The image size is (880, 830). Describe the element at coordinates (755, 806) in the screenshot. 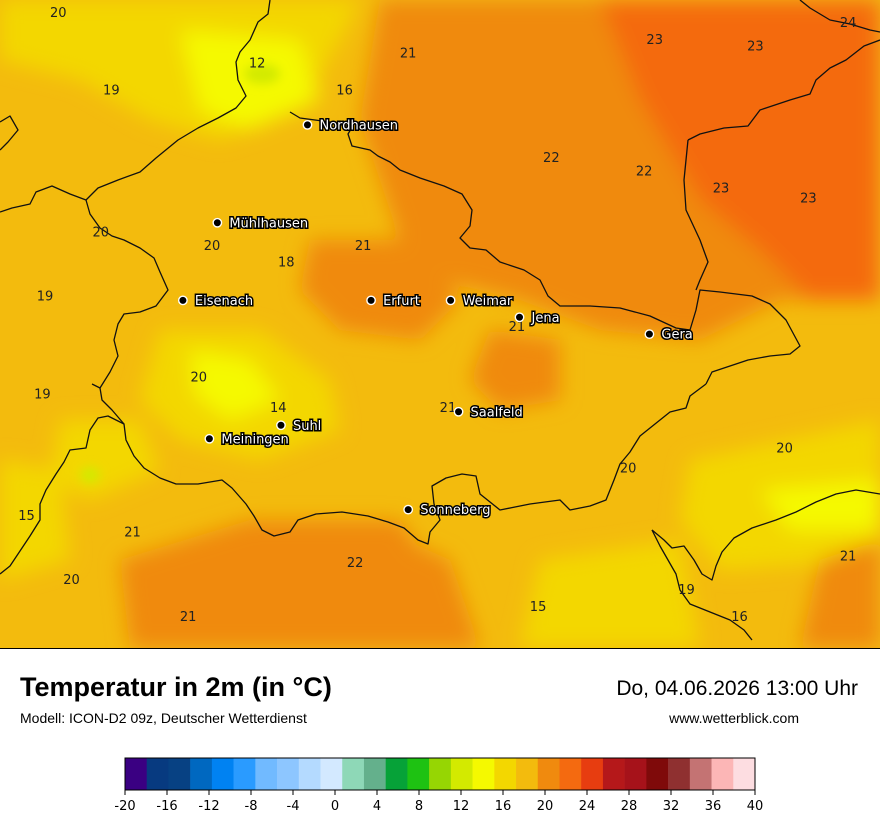

I see `legend-tick-label: 40` at that location.